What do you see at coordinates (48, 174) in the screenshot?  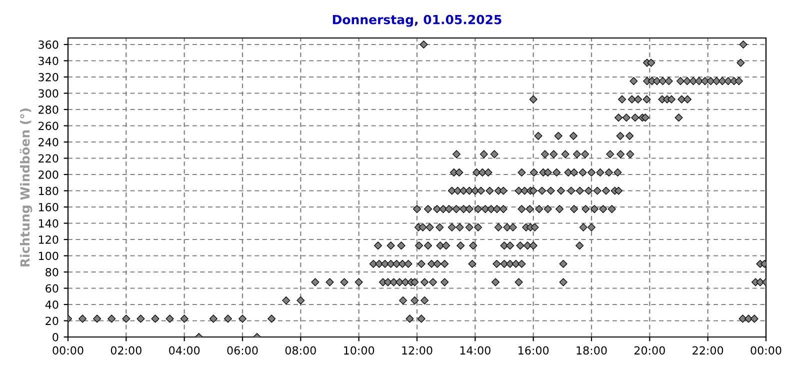 I see `y-tick-label: 200` at bounding box center [48, 174].